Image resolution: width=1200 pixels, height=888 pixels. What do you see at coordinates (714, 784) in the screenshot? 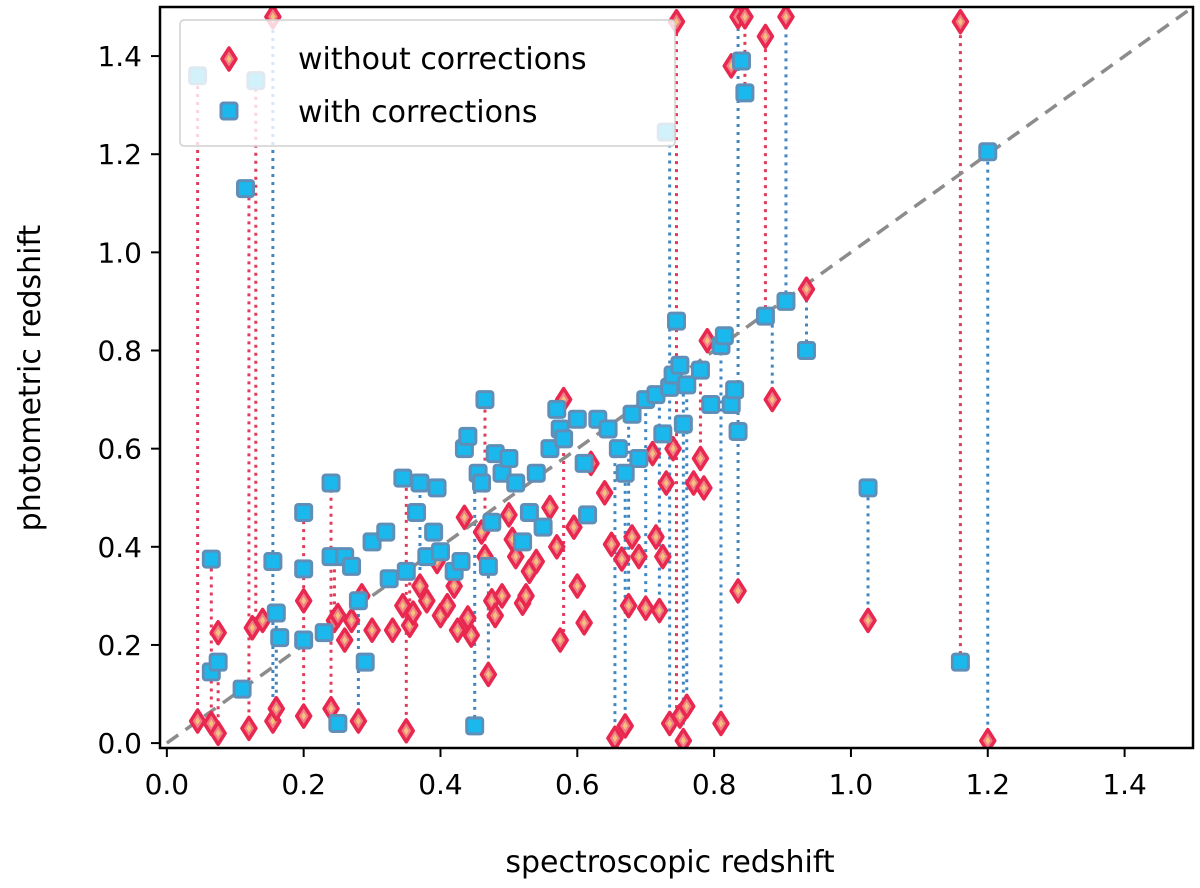
I see `x-tick-label: 0.8` at bounding box center [714, 784].